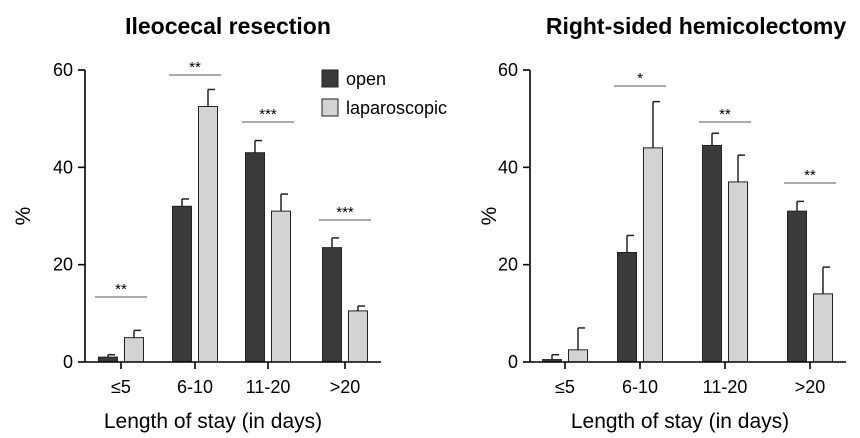  I want to click on legend-label-laparoscopic: laparoscopic, so click(396, 108).